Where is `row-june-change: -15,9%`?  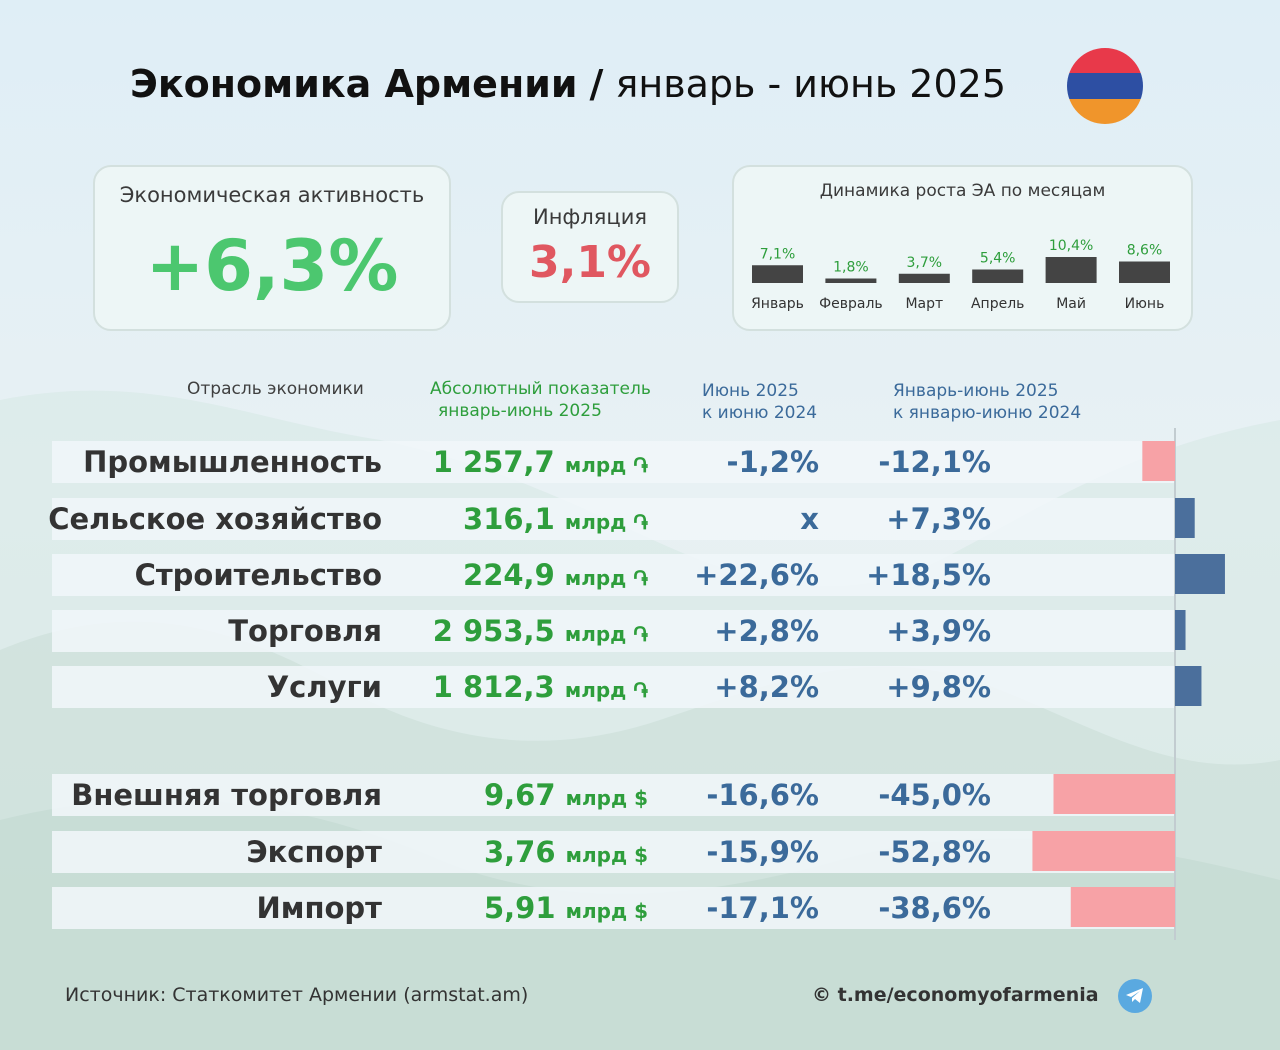 row-june-change: -15,9% is located at coordinates (762, 852).